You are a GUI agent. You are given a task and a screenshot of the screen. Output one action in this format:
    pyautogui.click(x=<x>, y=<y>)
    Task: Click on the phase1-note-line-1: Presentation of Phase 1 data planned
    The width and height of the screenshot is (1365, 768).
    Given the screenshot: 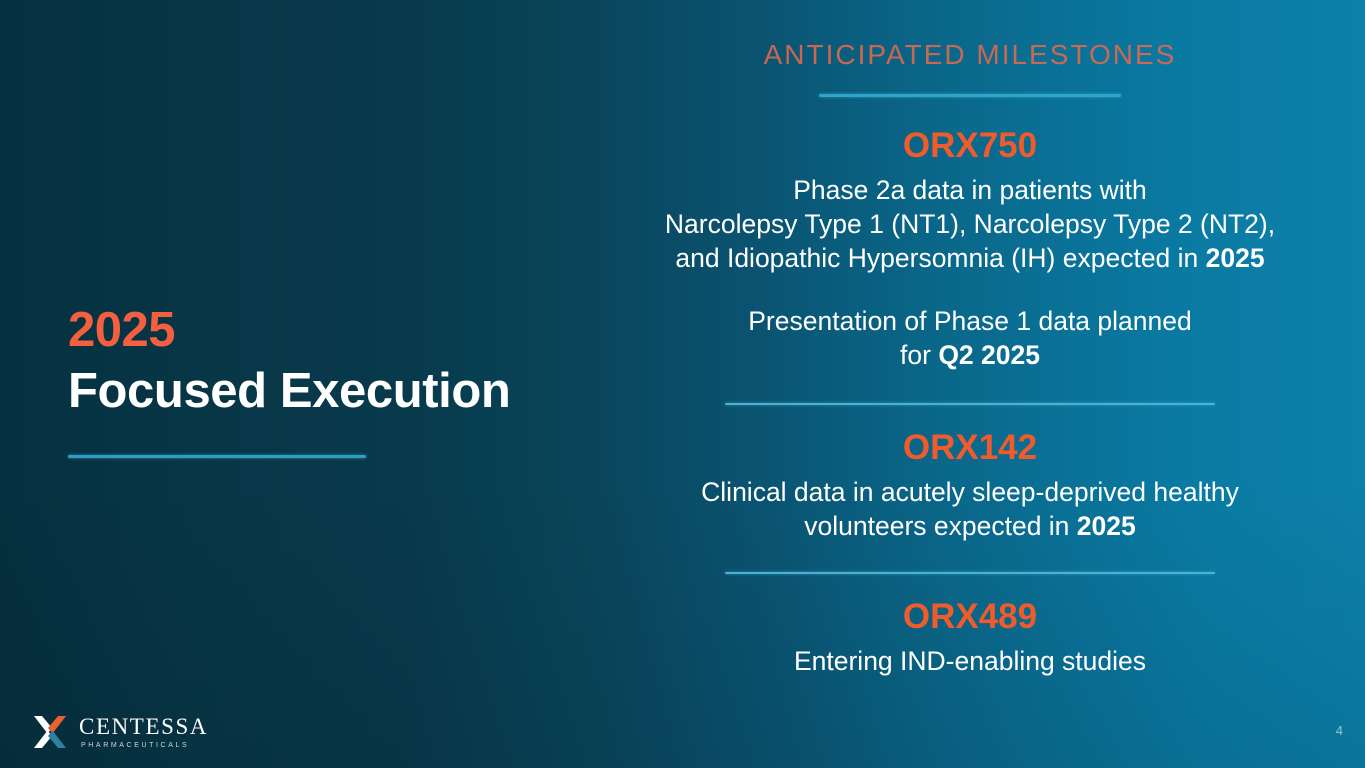 What is the action you would take?
    pyautogui.click(x=970, y=320)
    